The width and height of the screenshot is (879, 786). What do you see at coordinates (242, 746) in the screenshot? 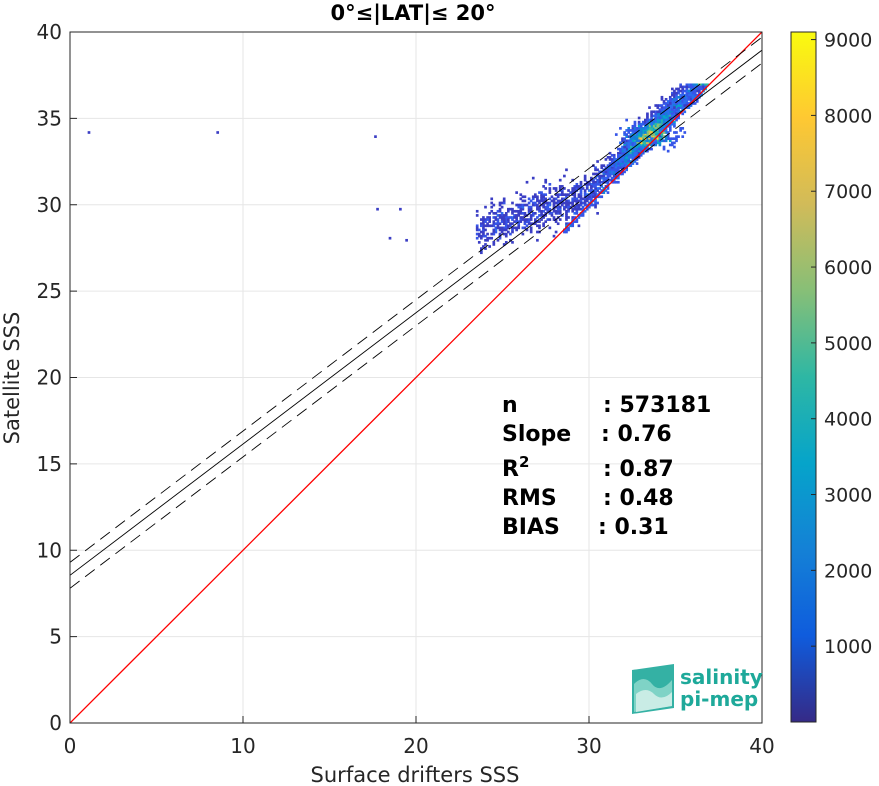
I see `x-tick-label: 10` at bounding box center [242, 746].